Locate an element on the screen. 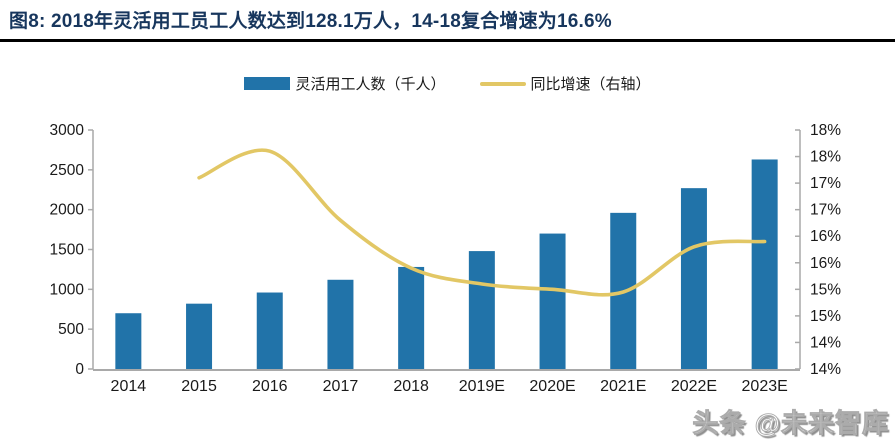  title-divider is located at coordinates (447, 40).